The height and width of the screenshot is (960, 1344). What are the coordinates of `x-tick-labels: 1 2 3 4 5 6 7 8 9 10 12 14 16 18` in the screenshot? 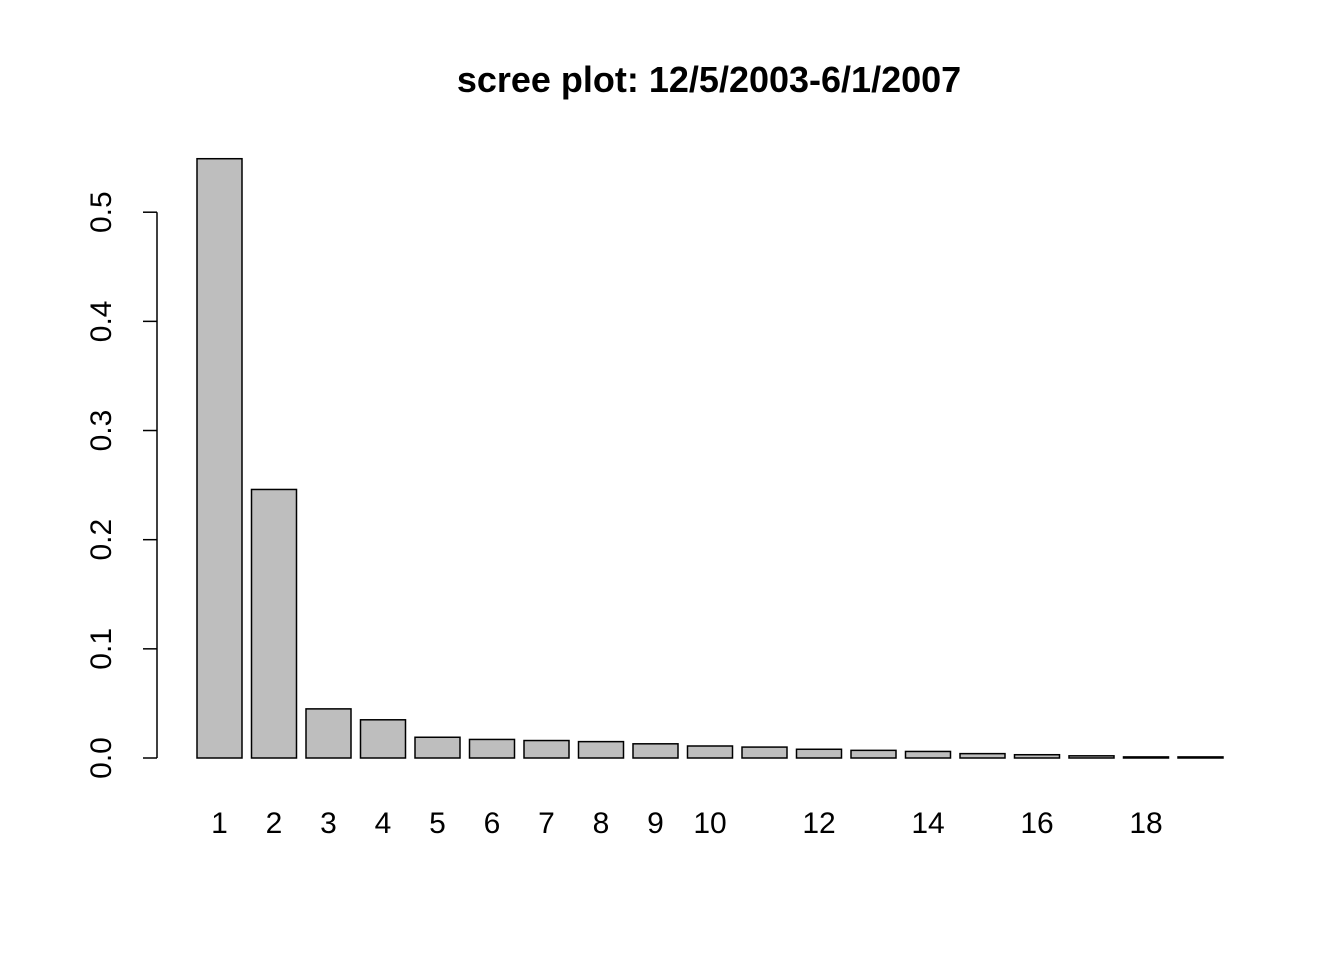 It's located at (687, 823).